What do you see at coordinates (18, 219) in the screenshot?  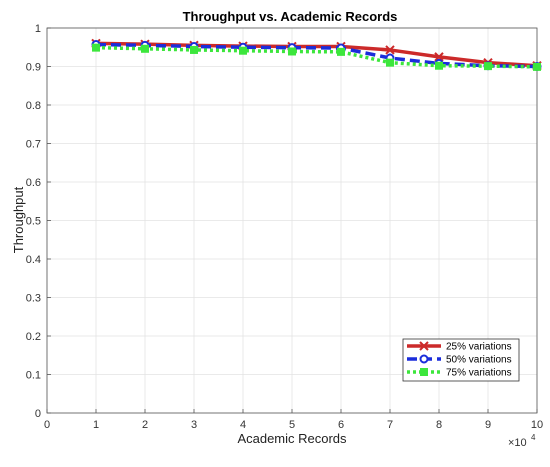 I see `y-axis-title: Throughput` at bounding box center [18, 219].